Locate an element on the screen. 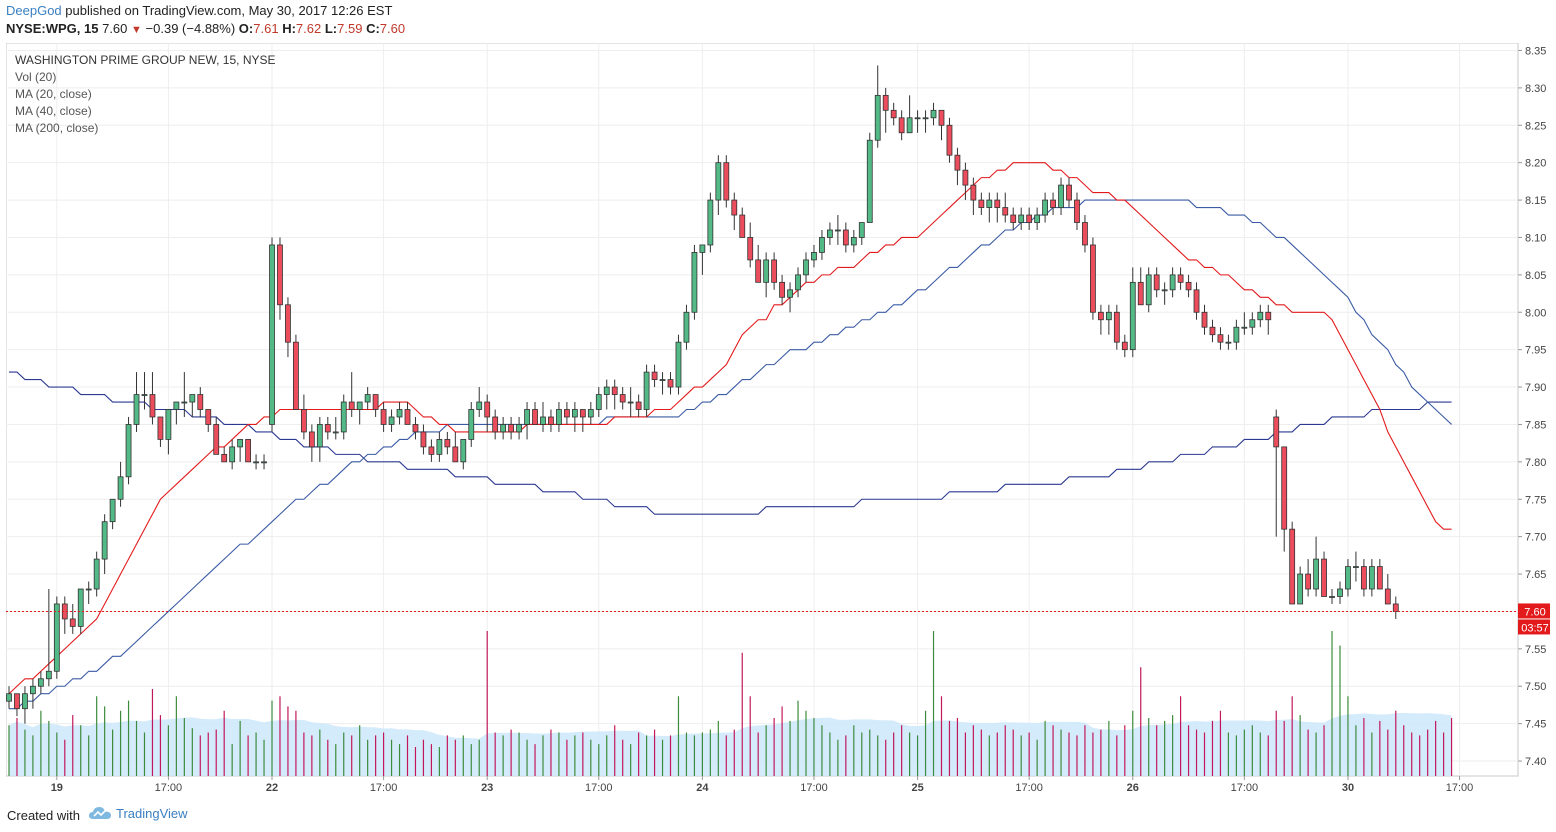  x-tick-label: 30 is located at coordinates (1348, 788).